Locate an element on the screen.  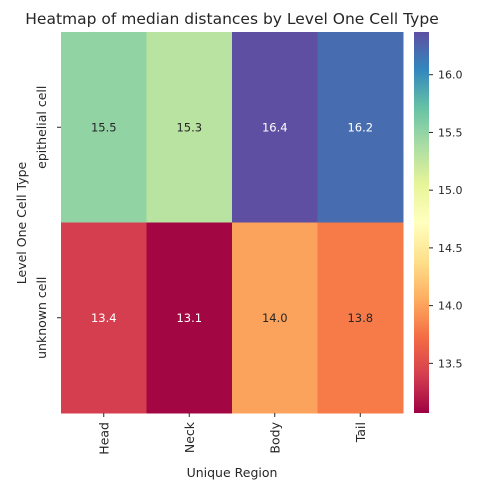
colorbar-tick-label: 16.0 is located at coordinates (450, 75).